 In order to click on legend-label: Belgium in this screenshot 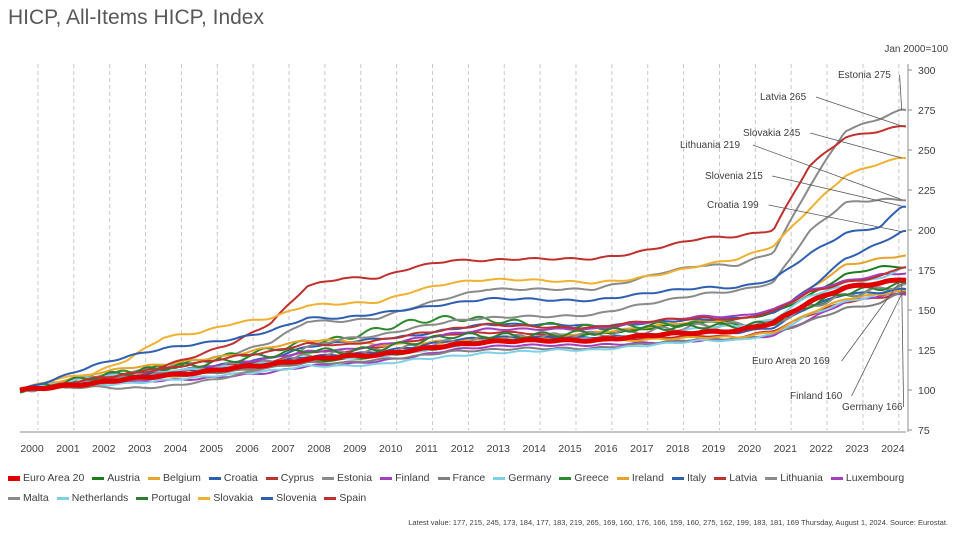, I will do `click(181, 478)`.